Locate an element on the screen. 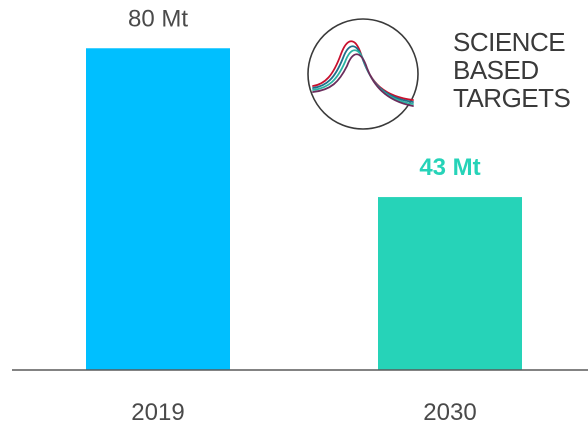  value-label-2030: 43 Mt is located at coordinates (449, 167).